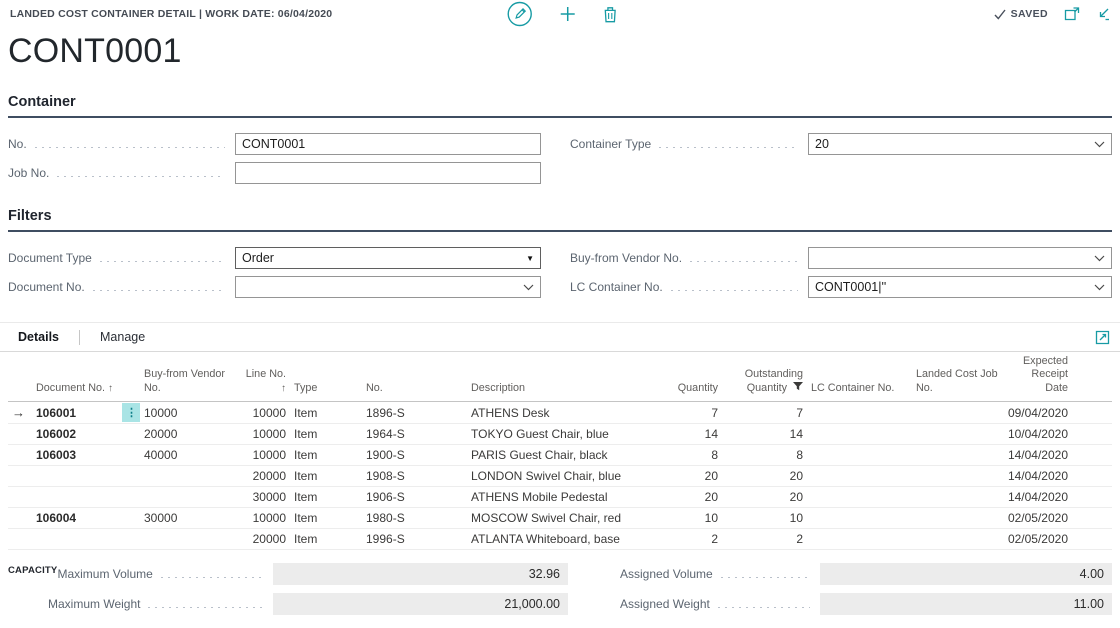  Describe the element at coordinates (123, 337) in the screenshot. I see `tab-manage: Manage` at that location.